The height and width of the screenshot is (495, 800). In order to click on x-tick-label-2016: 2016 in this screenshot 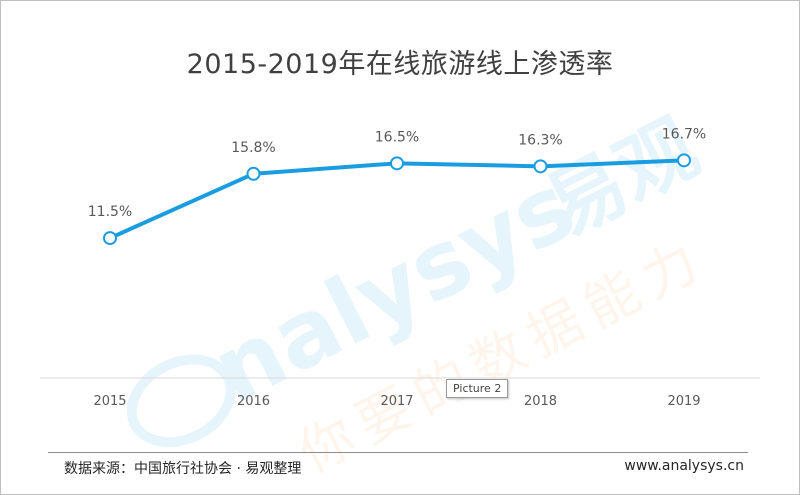, I will do `click(253, 401)`.